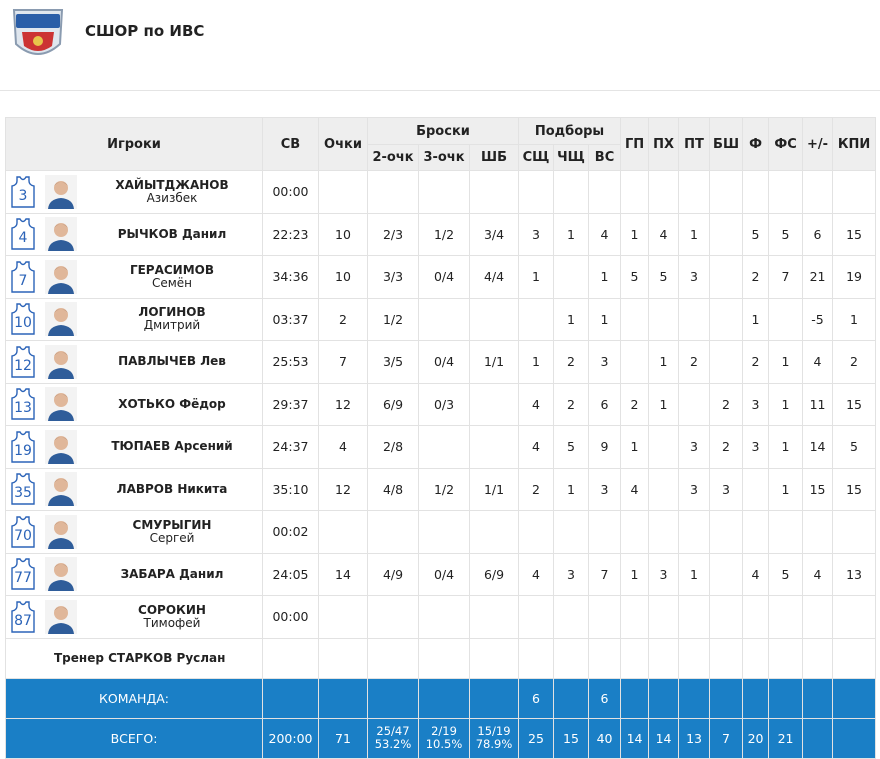 Image resolution: width=880 pixels, height=759 pixels. I want to click on player-wrap: 7 ГЕРАСИМОВ Семён, so click(134, 276).